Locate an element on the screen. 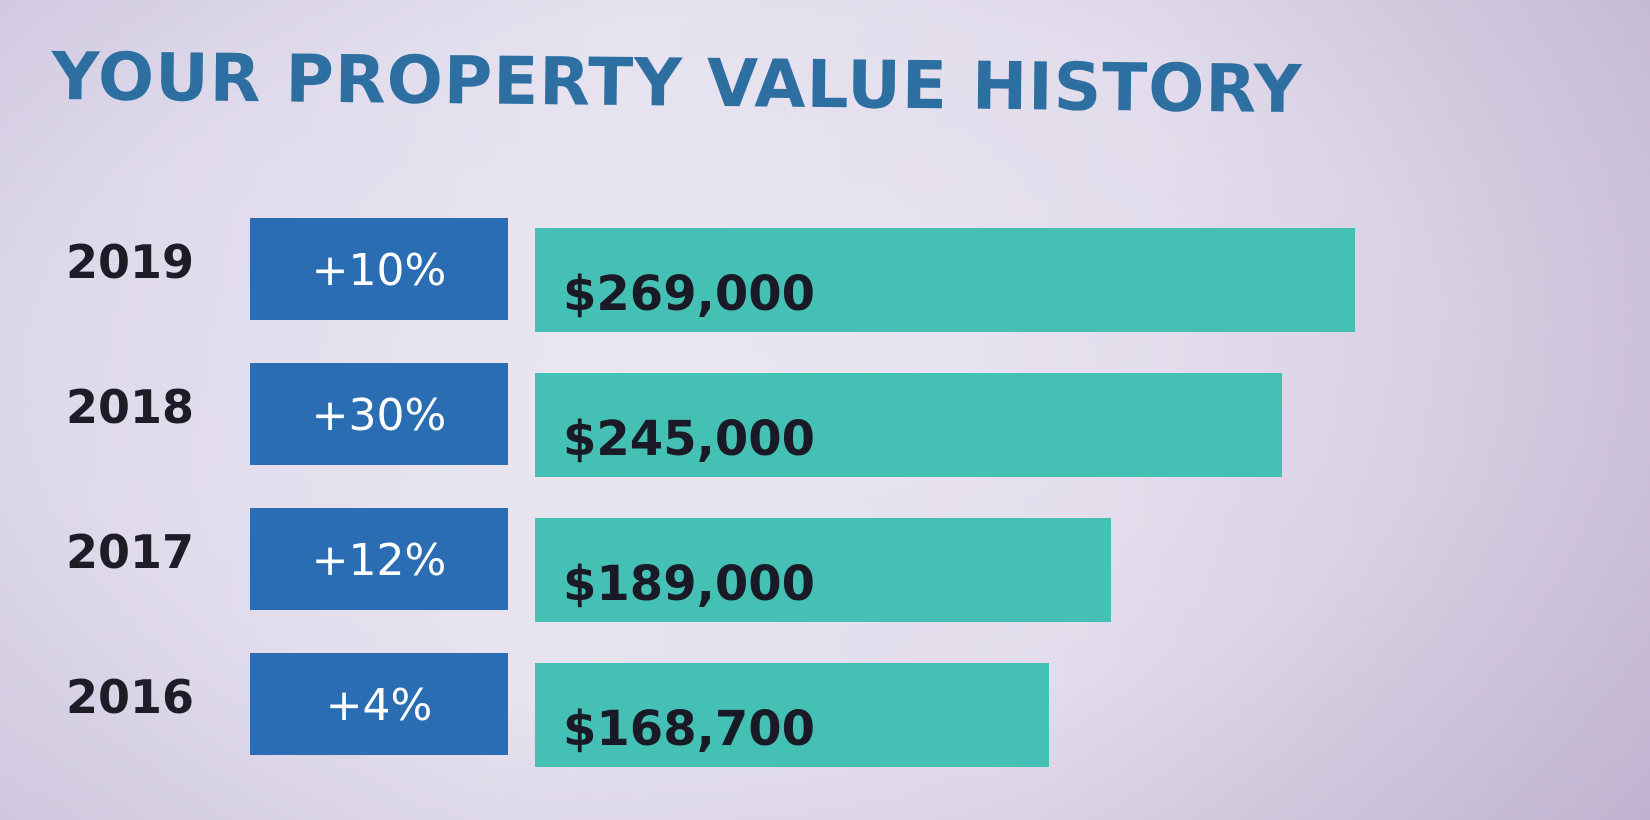 This screenshot has width=1650, height=820. change-label-2016: +4% is located at coordinates (379, 705).